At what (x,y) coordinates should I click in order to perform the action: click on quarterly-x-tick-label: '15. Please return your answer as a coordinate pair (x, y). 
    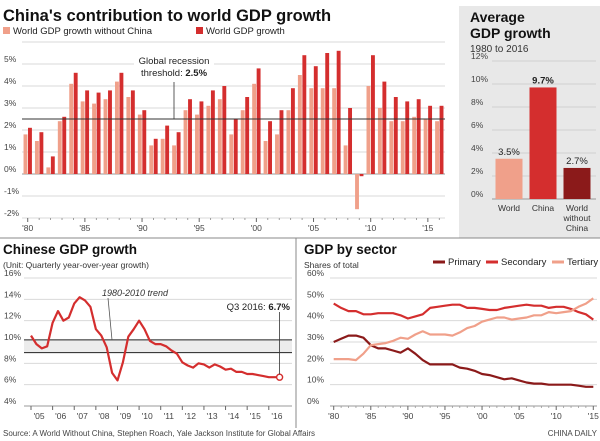
    Looking at the image, I should click on (255, 416).